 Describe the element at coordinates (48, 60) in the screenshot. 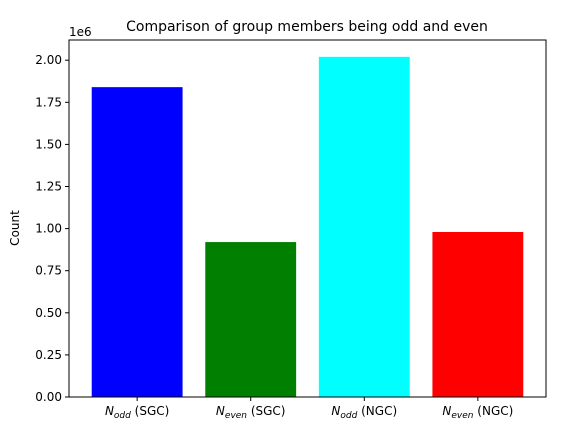

I see `y-tick-label-8: 2.00` at that location.